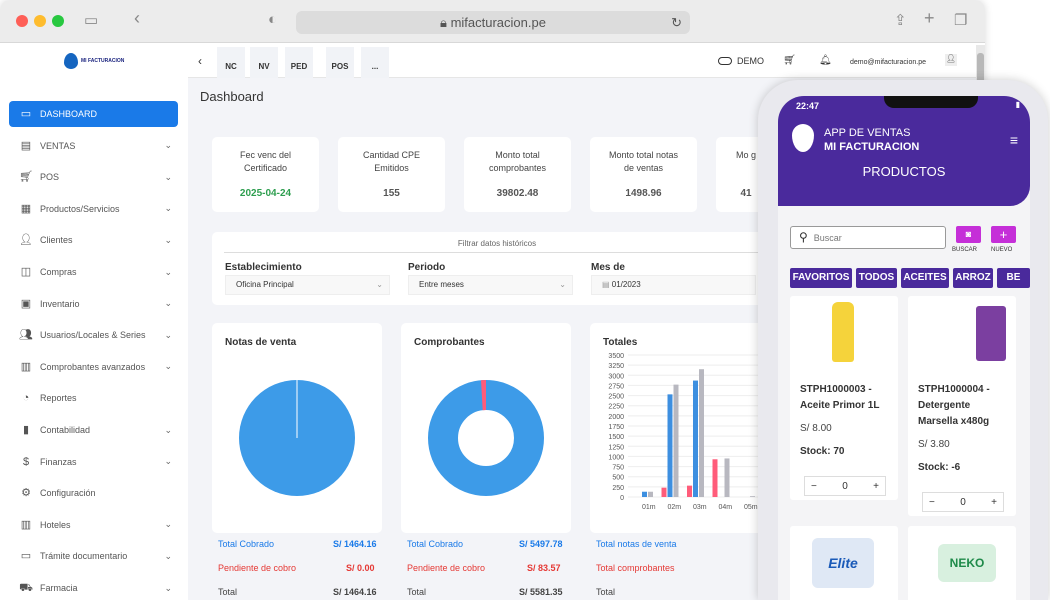 This screenshot has width=1050, height=600. Describe the element at coordinates (888, 62) in the screenshot. I see `user-email: demo@mifacturacion.pe` at that location.